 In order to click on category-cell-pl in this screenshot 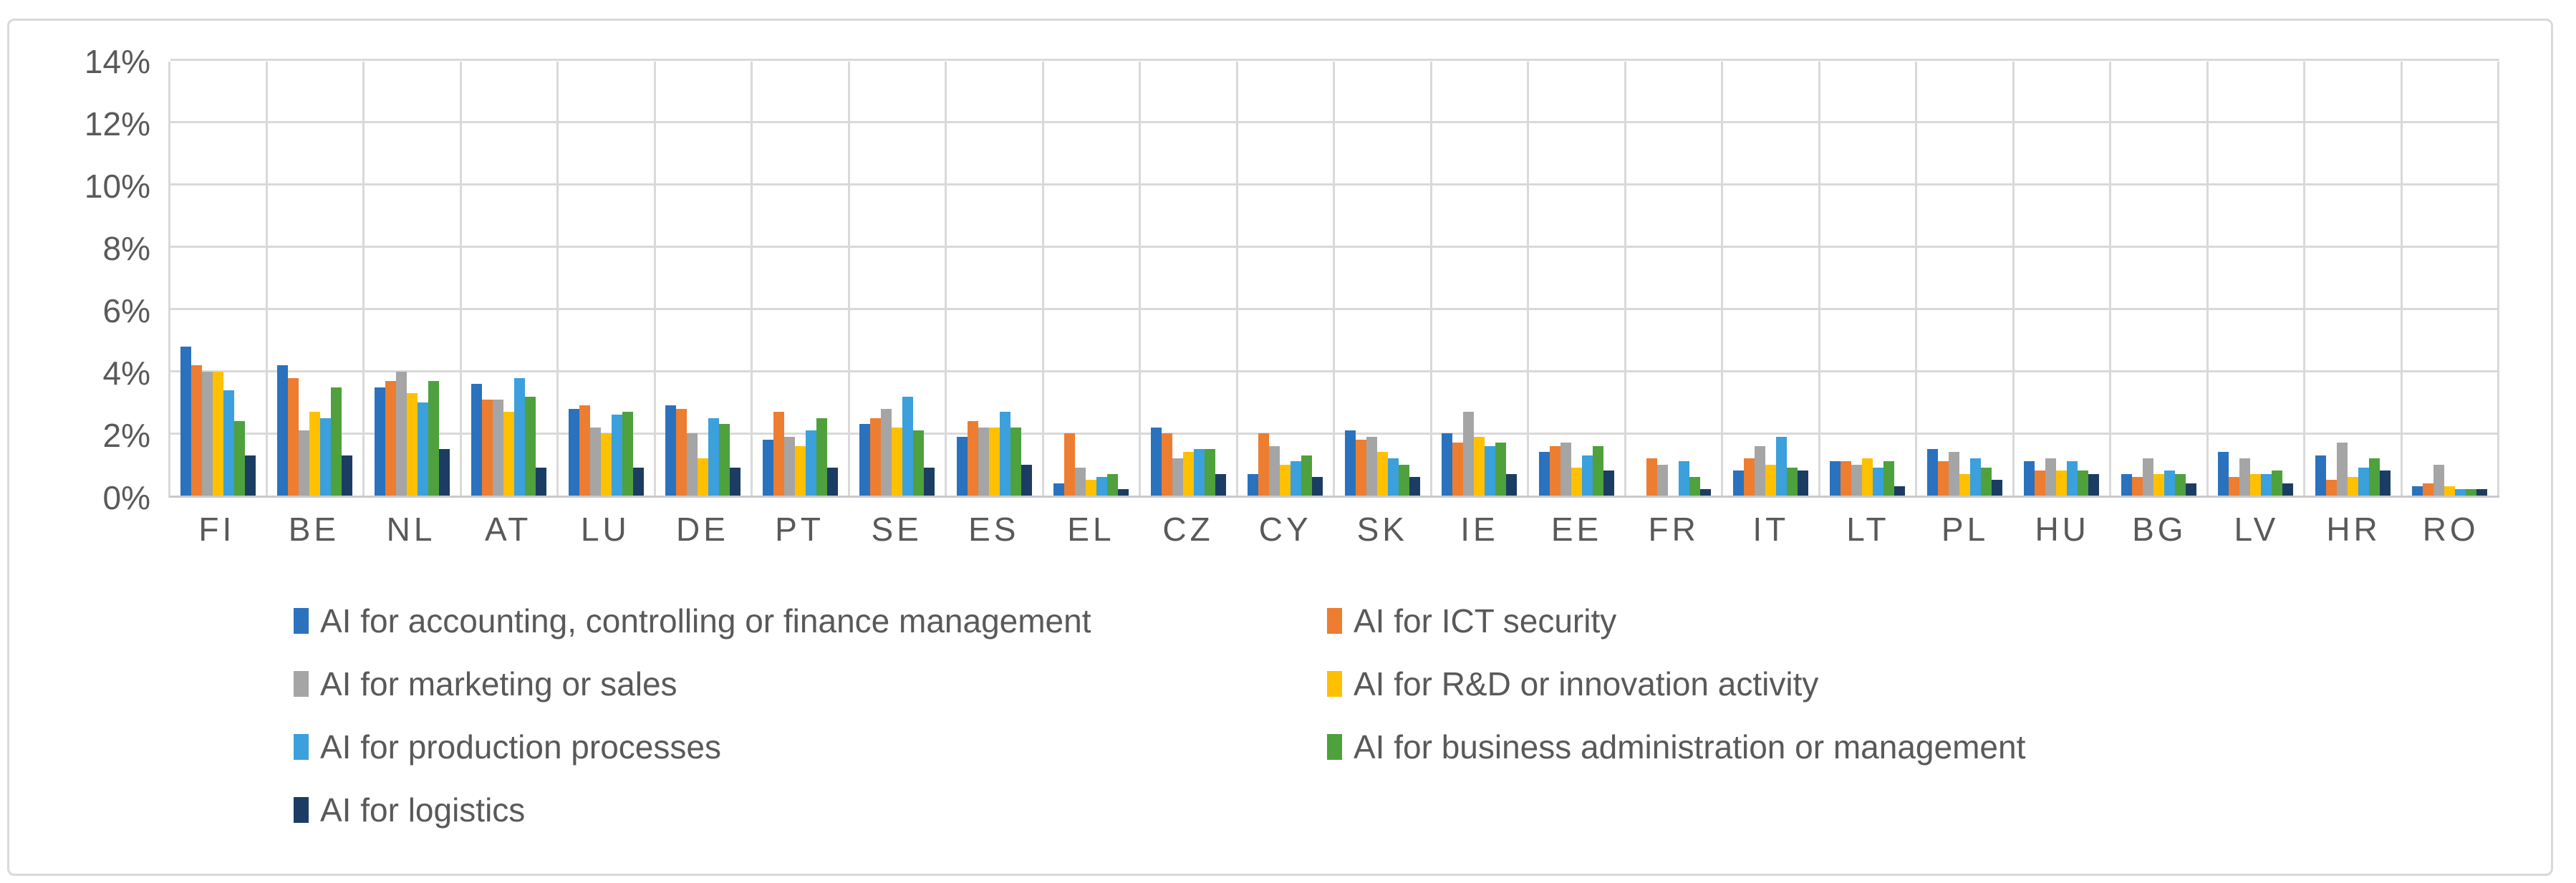, I will do `click(1966, 279)`.